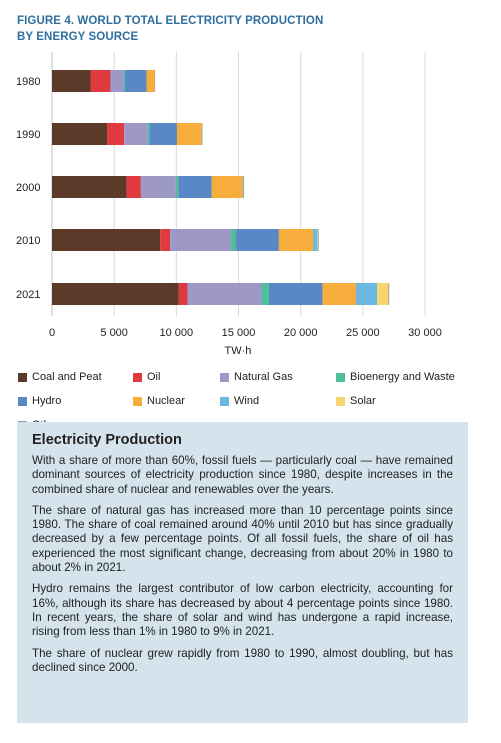  Describe the element at coordinates (166, 401) in the screenshot. I see `legend-label: Nuclear` at that location.